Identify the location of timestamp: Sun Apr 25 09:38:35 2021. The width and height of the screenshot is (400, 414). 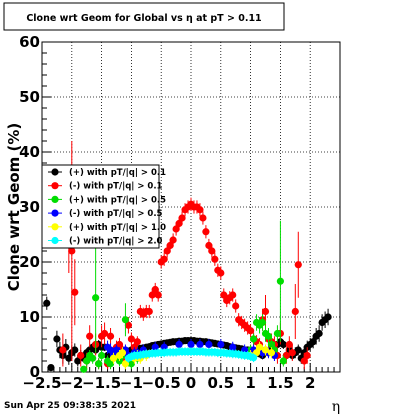
(70, 406).